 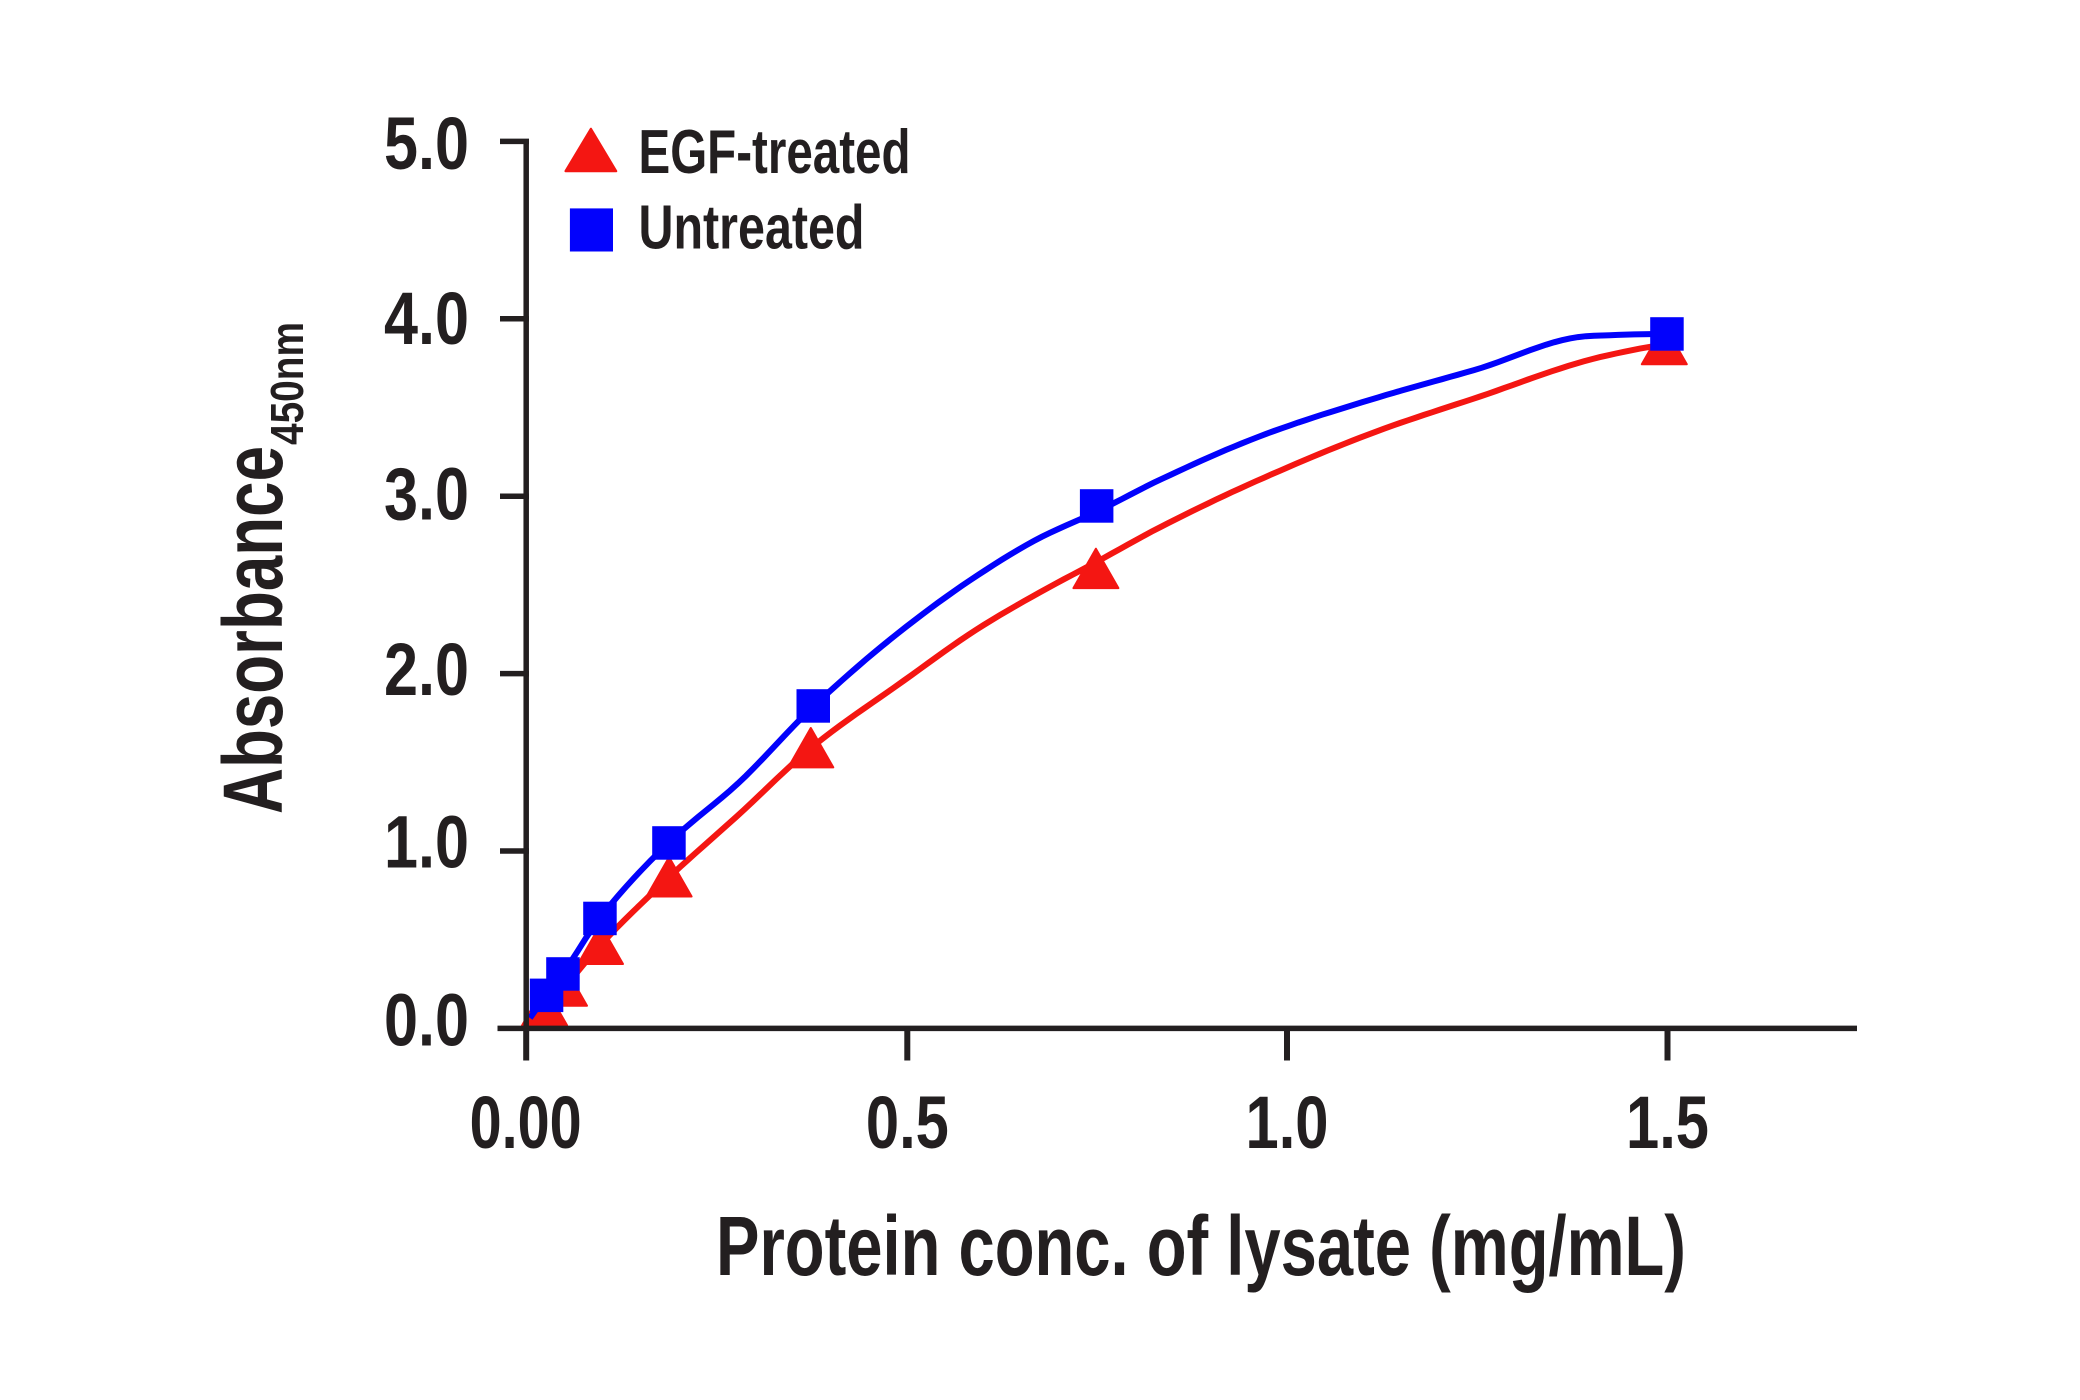 What do you see at coordinates (1667, 1122) in the screenshot?
I see `svg-text: 1.5` at bounding box center [1667, 1122].